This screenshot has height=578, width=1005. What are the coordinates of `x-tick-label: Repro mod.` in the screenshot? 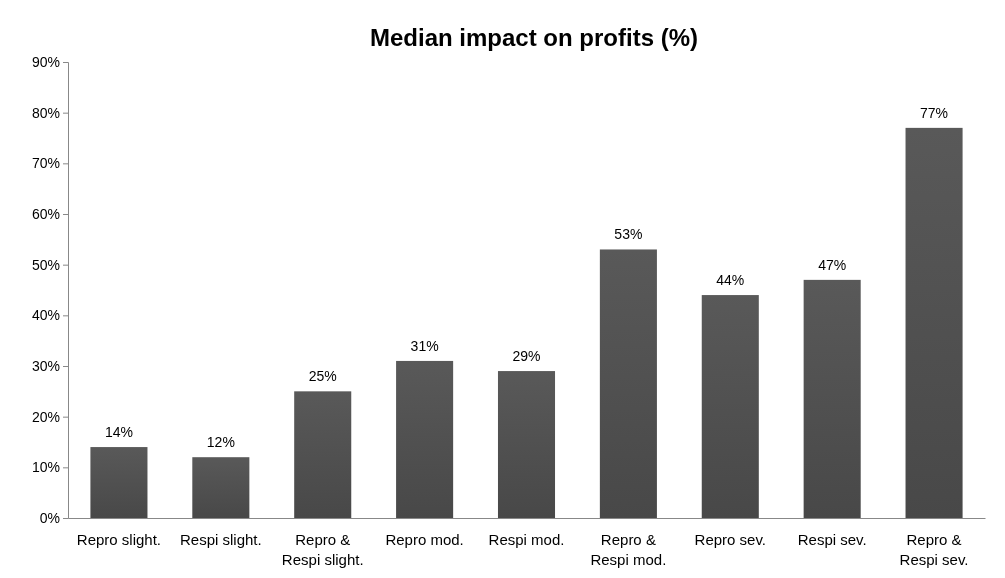 It's located at (424, 539).